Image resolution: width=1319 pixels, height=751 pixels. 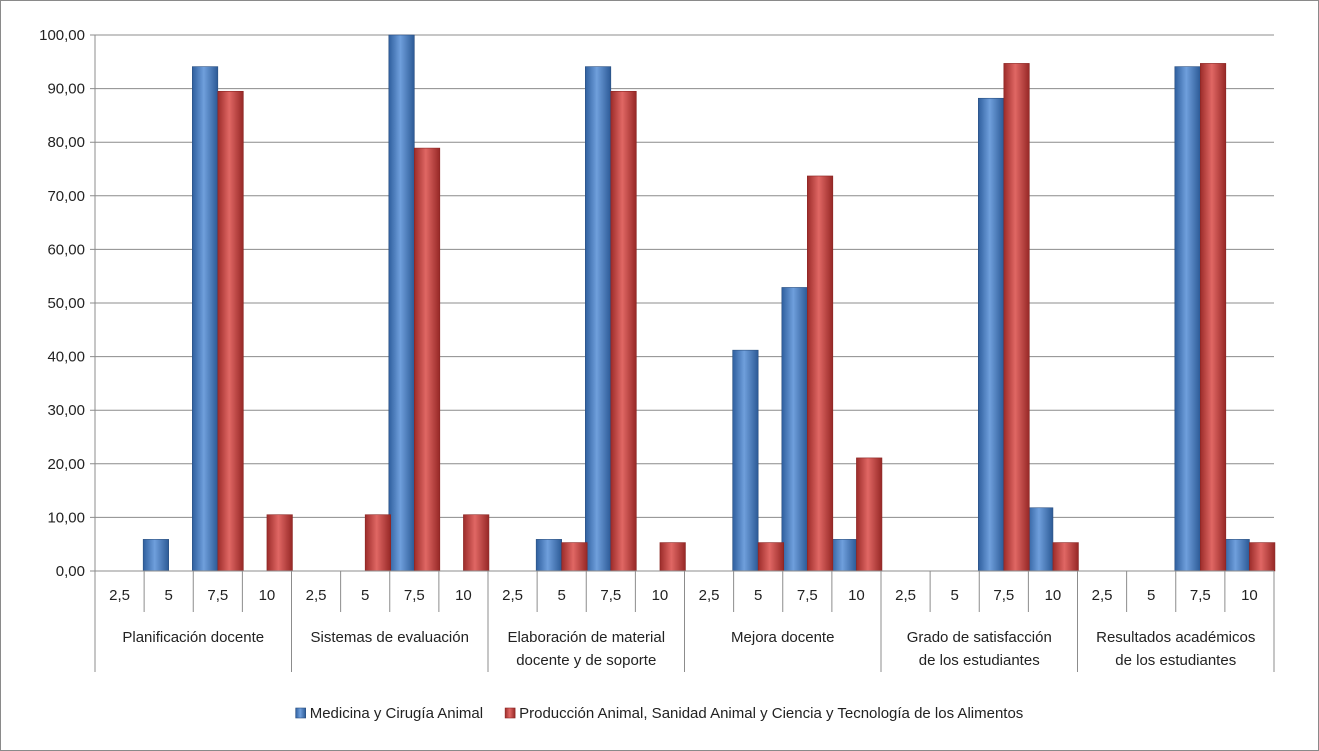 What do you see at coordinates (66, 303) in the screenshot?
I see `y-tick-label: 50,00` at bounding box center [66, 303].